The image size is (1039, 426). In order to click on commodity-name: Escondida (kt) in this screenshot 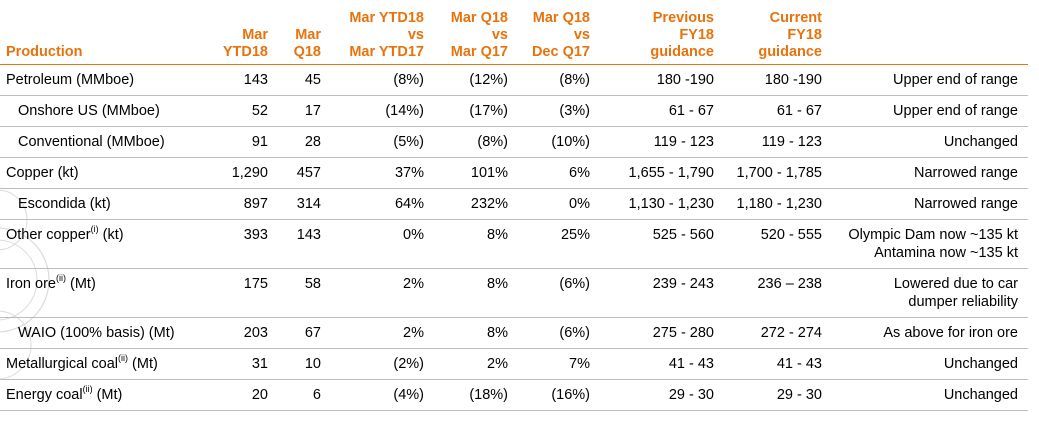, I will do `click(64, 204)`.